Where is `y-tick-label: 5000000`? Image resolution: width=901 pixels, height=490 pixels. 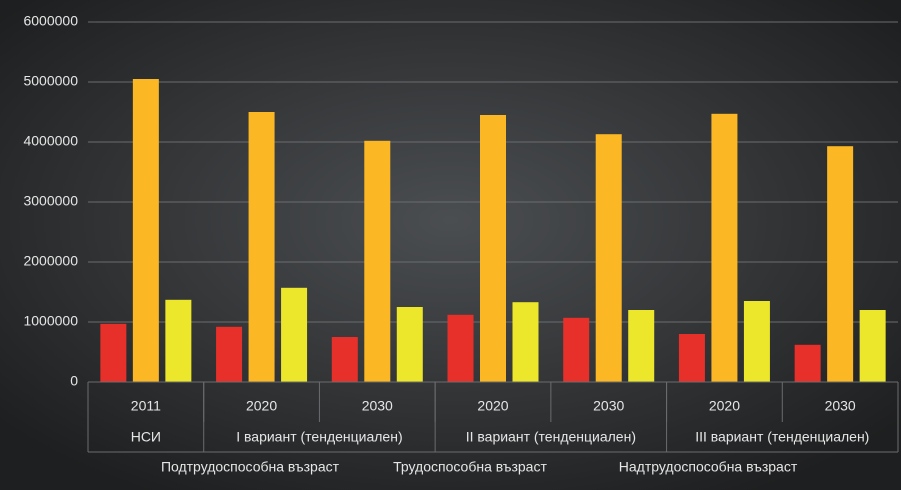 y-tick-label: 5000000 is located at coordinates (50, 81).